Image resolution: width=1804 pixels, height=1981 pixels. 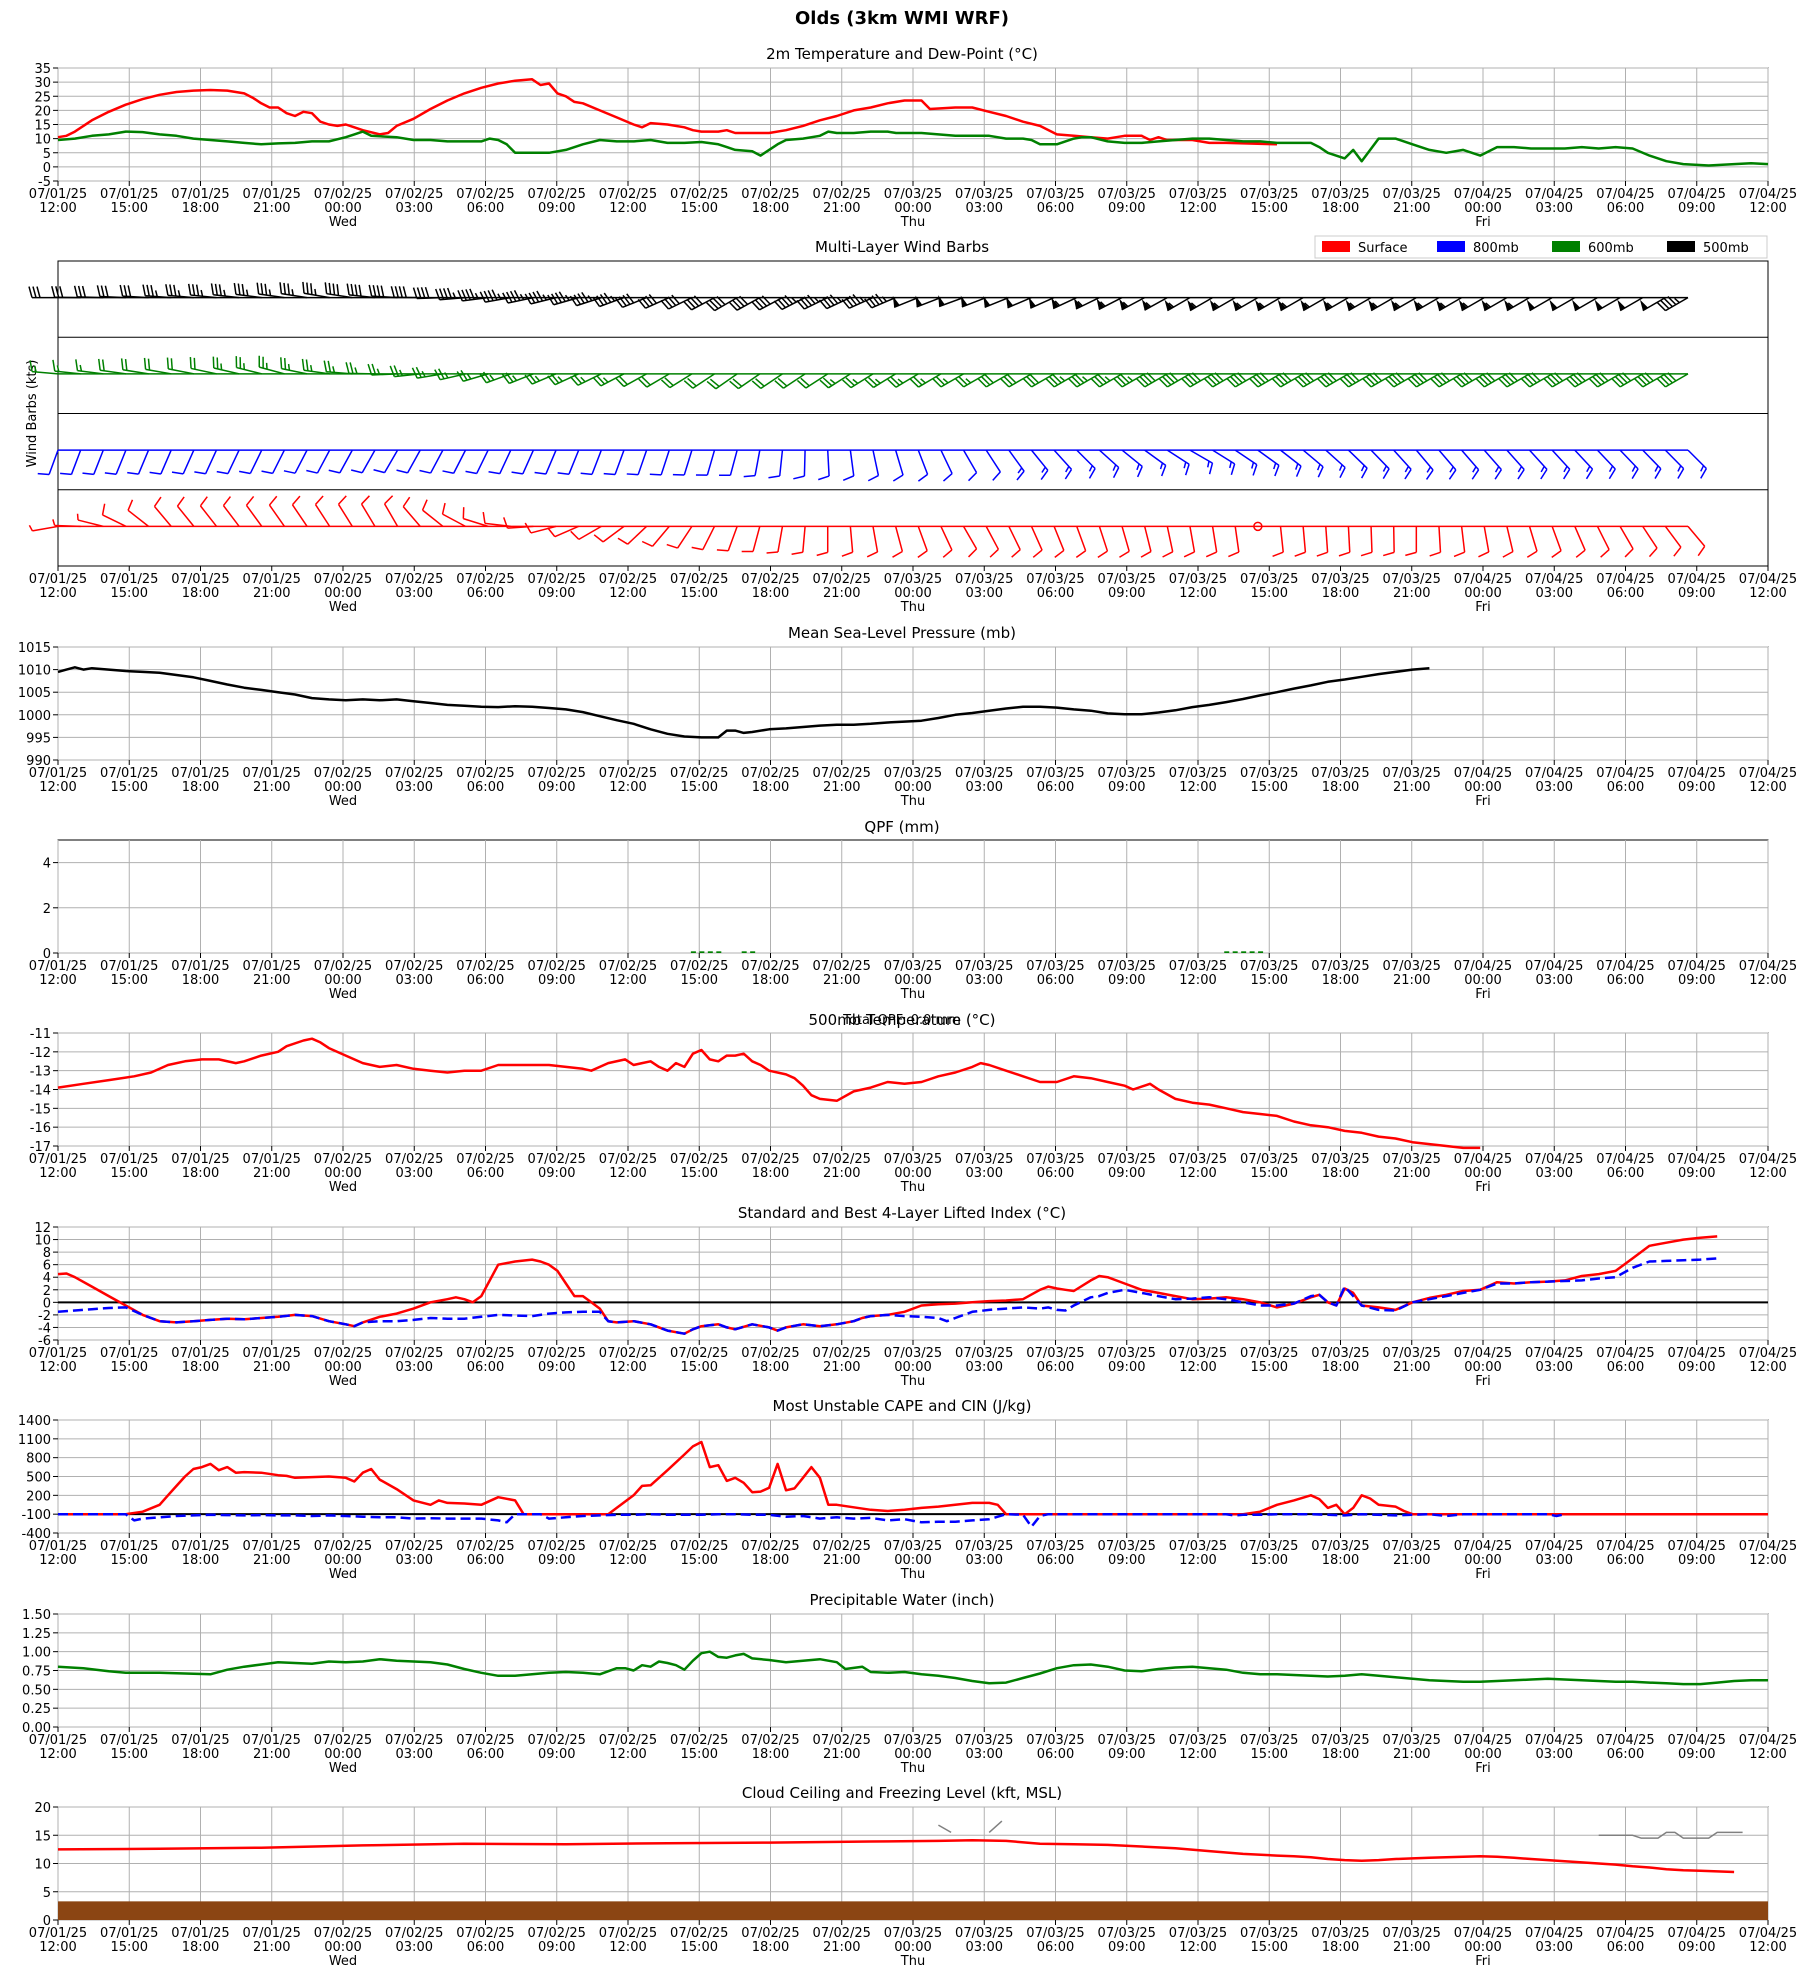 I want to click on x-tick-label: 09:00, so click(x=1696, y=208).